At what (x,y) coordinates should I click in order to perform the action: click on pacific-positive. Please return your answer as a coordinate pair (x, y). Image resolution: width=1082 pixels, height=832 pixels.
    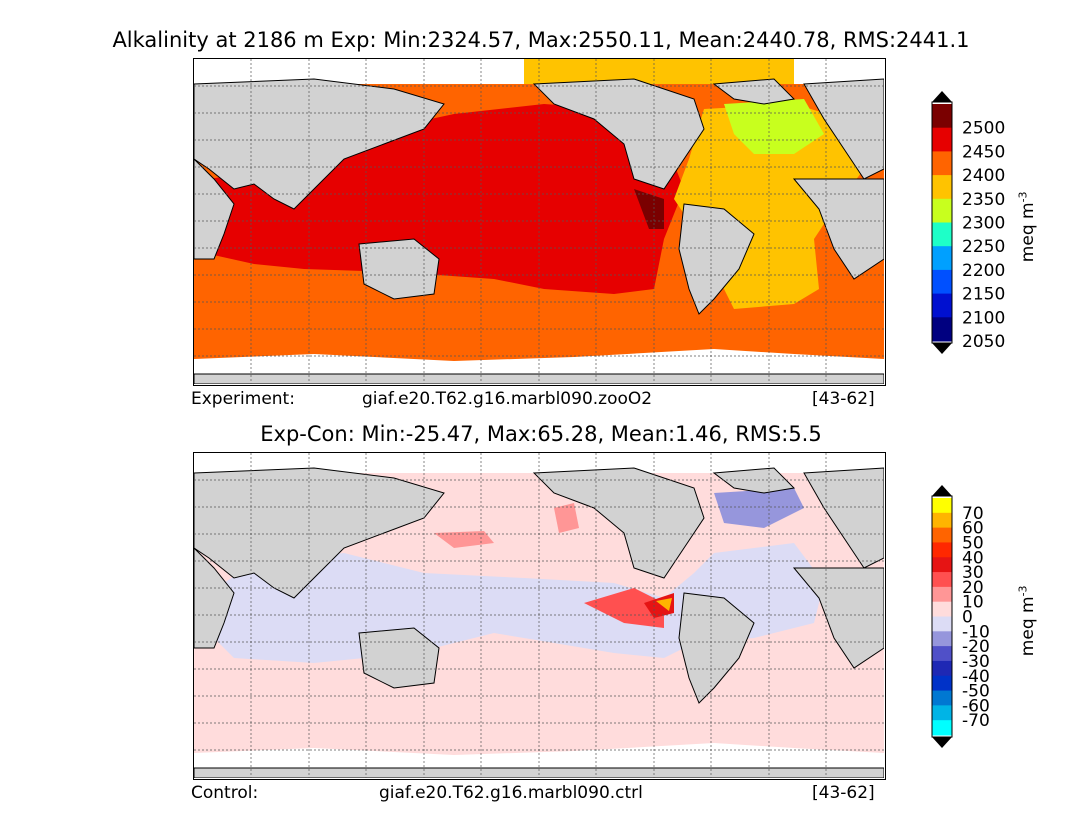
    Looking at the image, I should click on (624, 608).